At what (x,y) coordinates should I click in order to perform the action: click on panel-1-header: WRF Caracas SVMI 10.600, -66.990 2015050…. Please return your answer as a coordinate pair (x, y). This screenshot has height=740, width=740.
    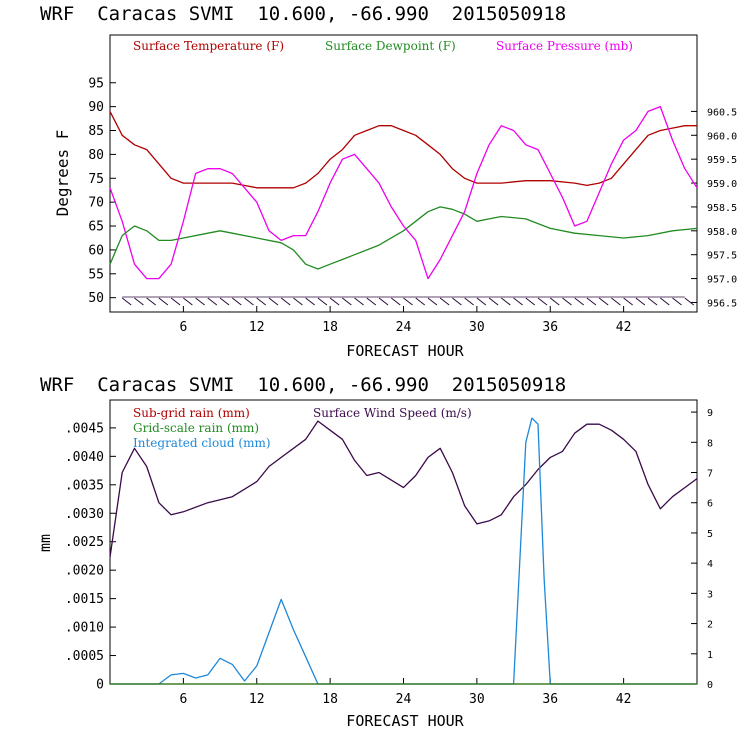
    Looking at the image, I should click on (303, 14).